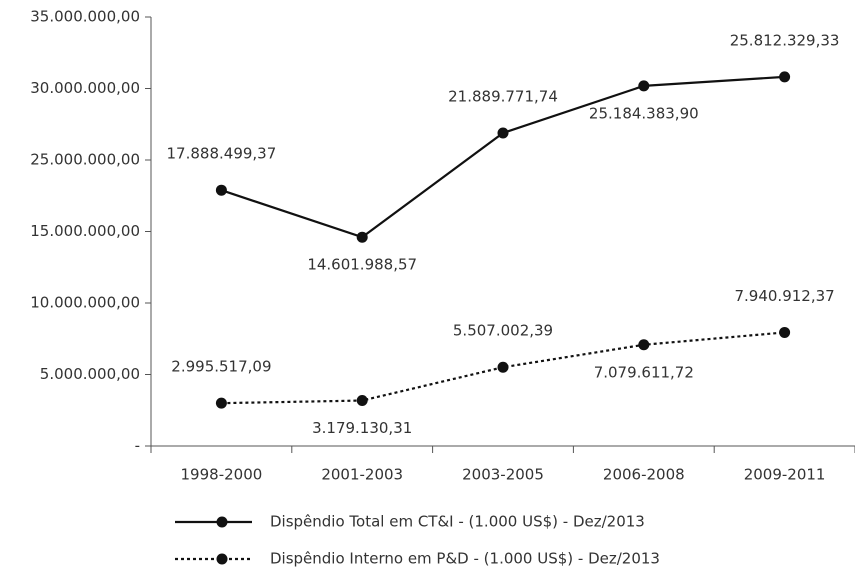 The image size is (855, 572). What do you see at coordinates (644, 113) in the screenshot?
I see `data-label: 25.184.383,90` at bounding box center [644, 113].